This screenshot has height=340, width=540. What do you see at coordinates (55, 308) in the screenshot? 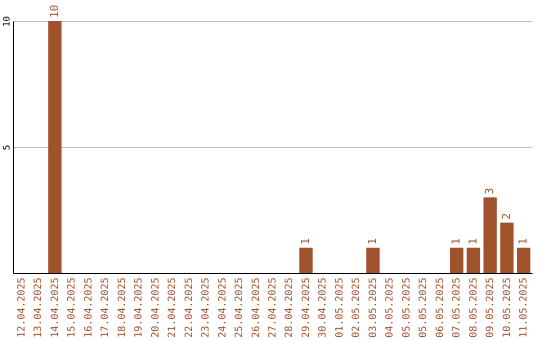
I see `x-tick-label: 14.04.2025` at bounding box center [55, 308].